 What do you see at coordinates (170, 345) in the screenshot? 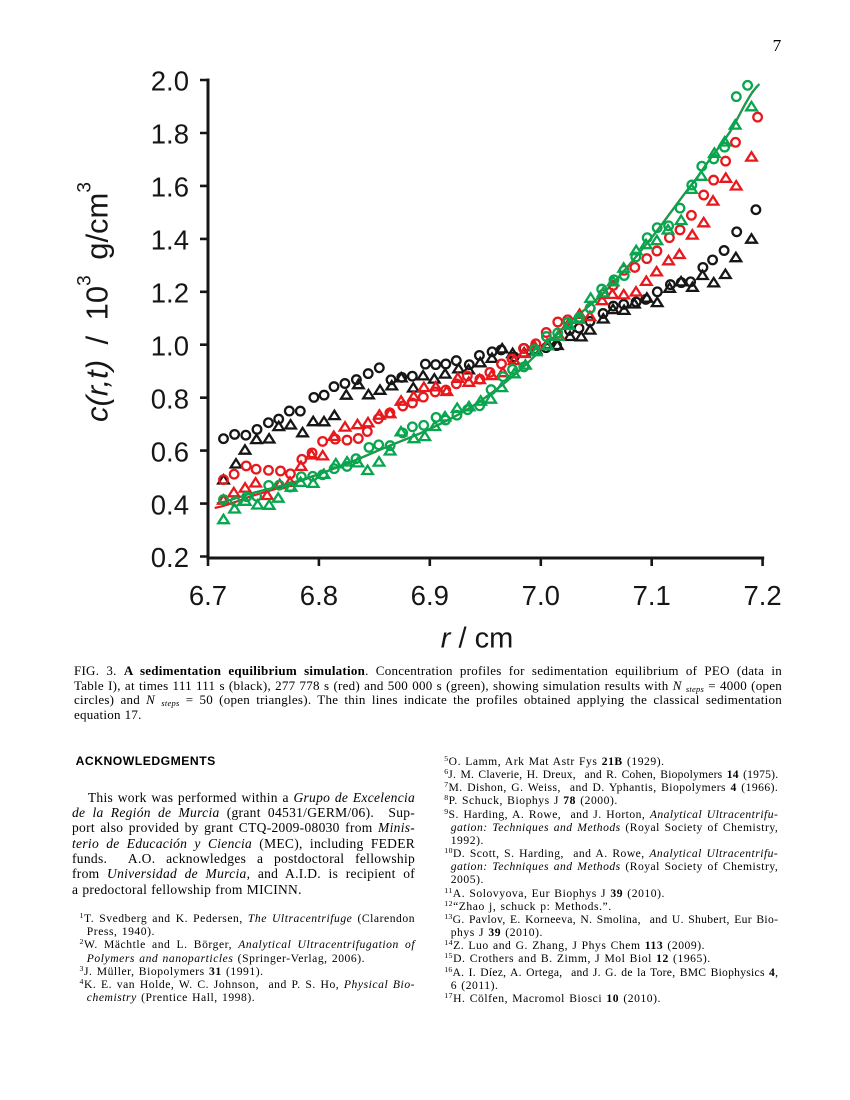
I see `svg-text: 1.0` at bounding box center [170, 345].